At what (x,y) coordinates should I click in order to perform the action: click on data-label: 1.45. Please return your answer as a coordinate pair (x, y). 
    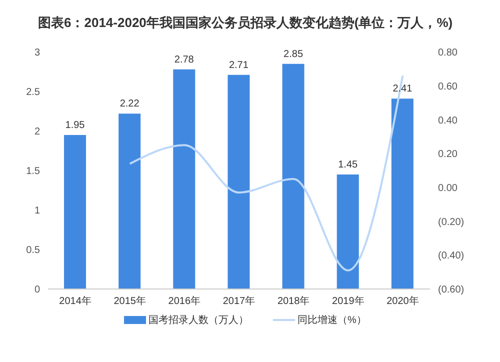
    Looking at the image, I should click on (348, 164).